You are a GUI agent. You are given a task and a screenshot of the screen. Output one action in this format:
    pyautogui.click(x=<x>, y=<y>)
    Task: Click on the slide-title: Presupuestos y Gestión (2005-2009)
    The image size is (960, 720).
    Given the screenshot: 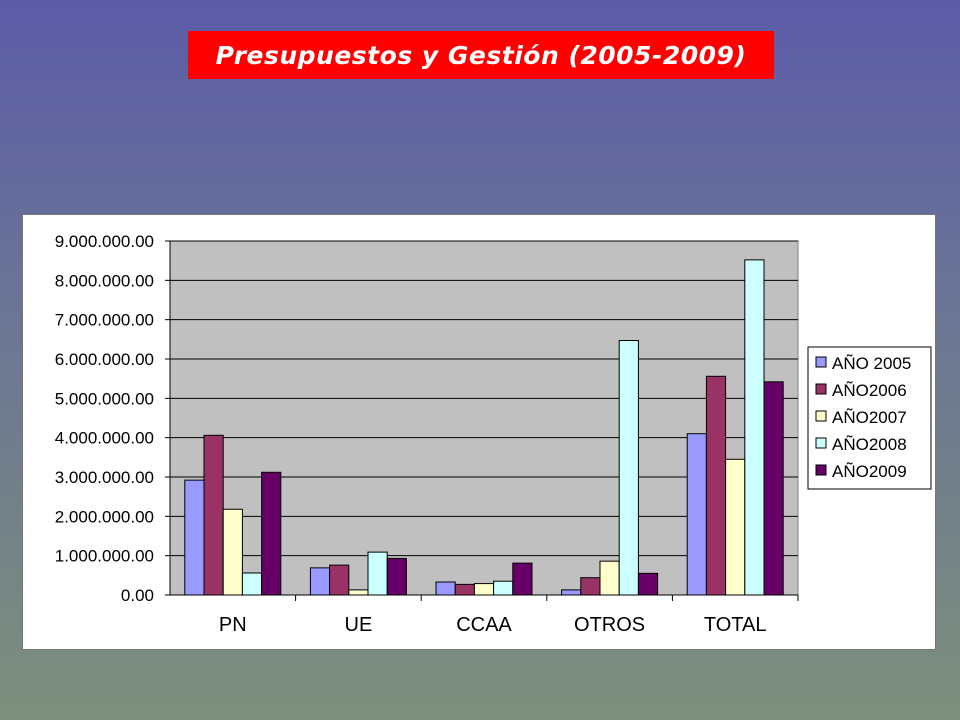 What is the action you would take?
    pyautogui.click(x=481, y=55)
    